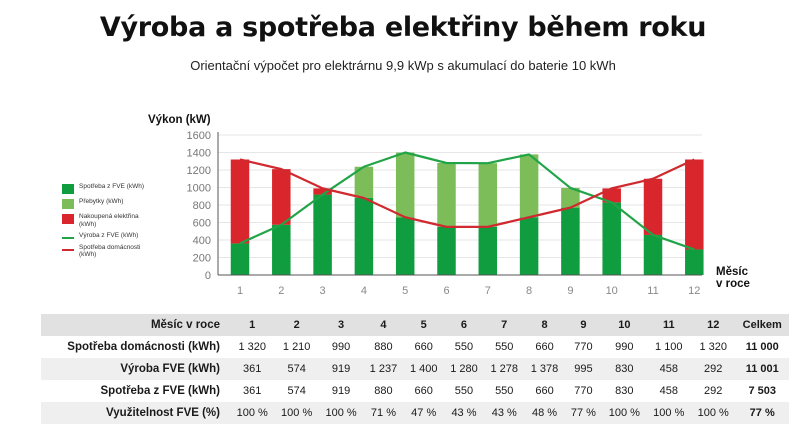 The height and width of the screenshot is (437, 806). Describe the element at coordinates (732, 272) in the screenshot. I see `x-axis-title: Měsíc` at that location.